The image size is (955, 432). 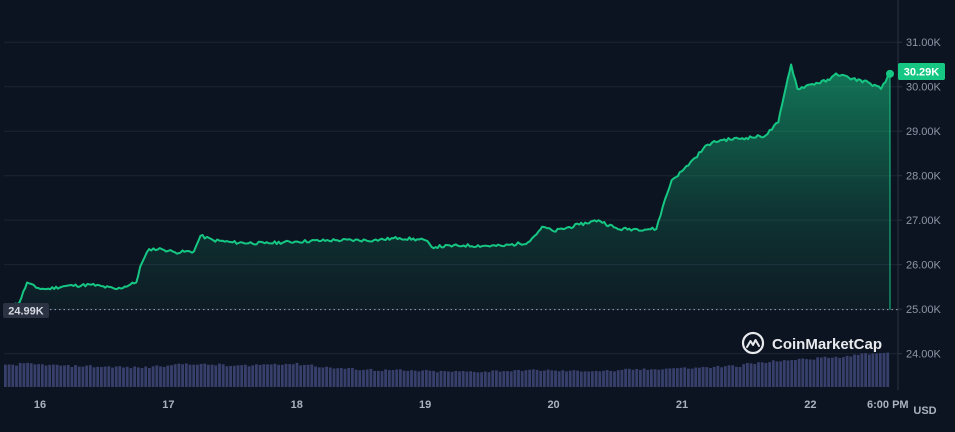 What do you see at coordinates (924, 411) in the screenshot?
I see `currency-unit-label: USD` at bounding box center [924, 411].